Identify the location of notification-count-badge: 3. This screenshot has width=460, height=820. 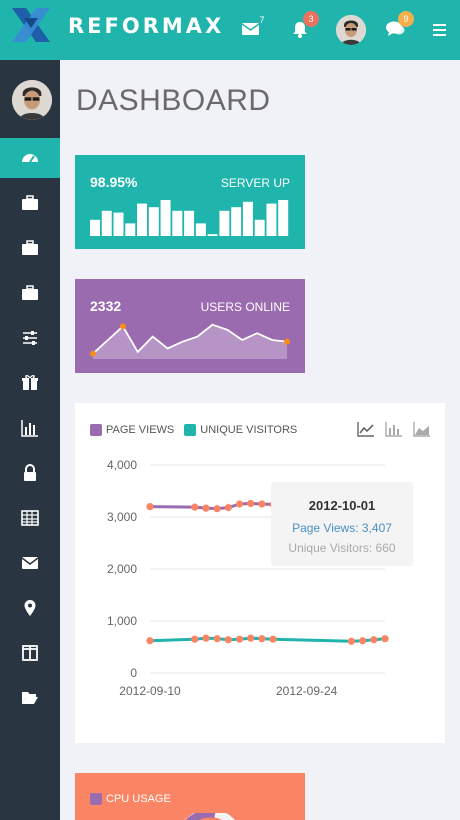
(311, 19).